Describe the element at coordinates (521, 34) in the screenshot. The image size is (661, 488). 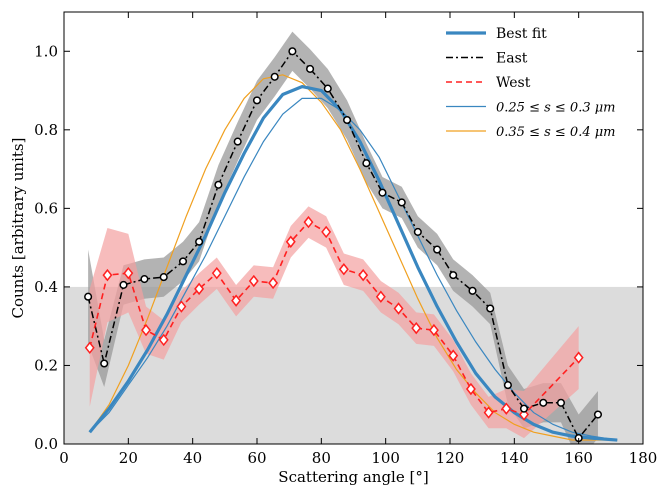
I see `legend-label: Best fit` at that location.